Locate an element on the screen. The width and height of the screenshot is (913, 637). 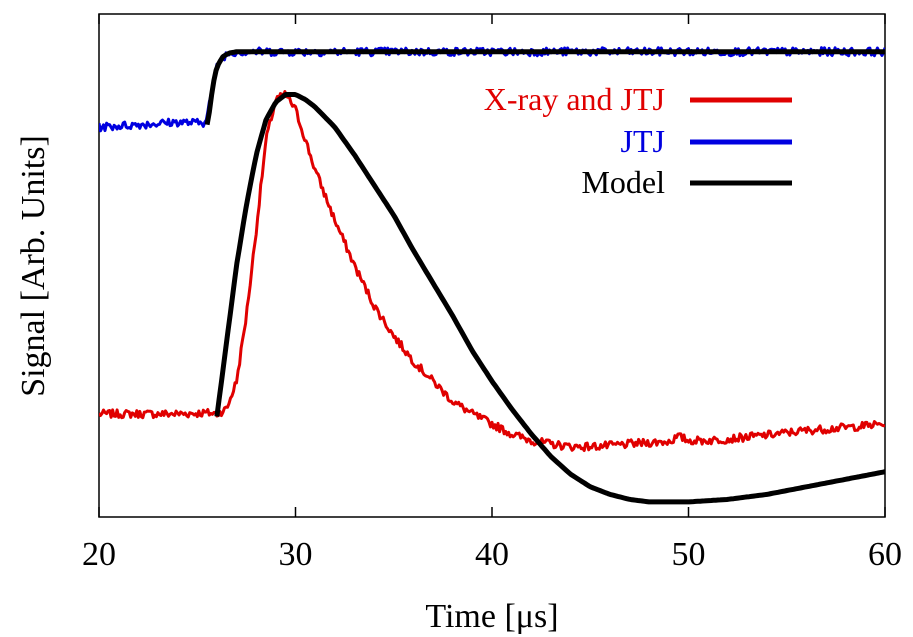
legend-label: X-ray and JTJ is located at coordinates (574, 99).